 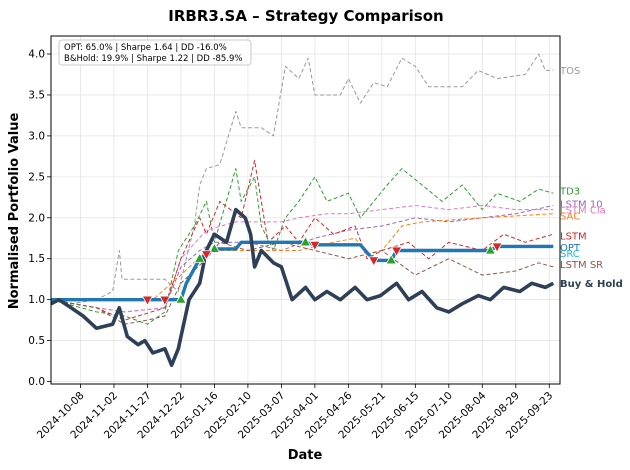 I want to click on end-label-sac: SAC, so click(x=570, y=216).